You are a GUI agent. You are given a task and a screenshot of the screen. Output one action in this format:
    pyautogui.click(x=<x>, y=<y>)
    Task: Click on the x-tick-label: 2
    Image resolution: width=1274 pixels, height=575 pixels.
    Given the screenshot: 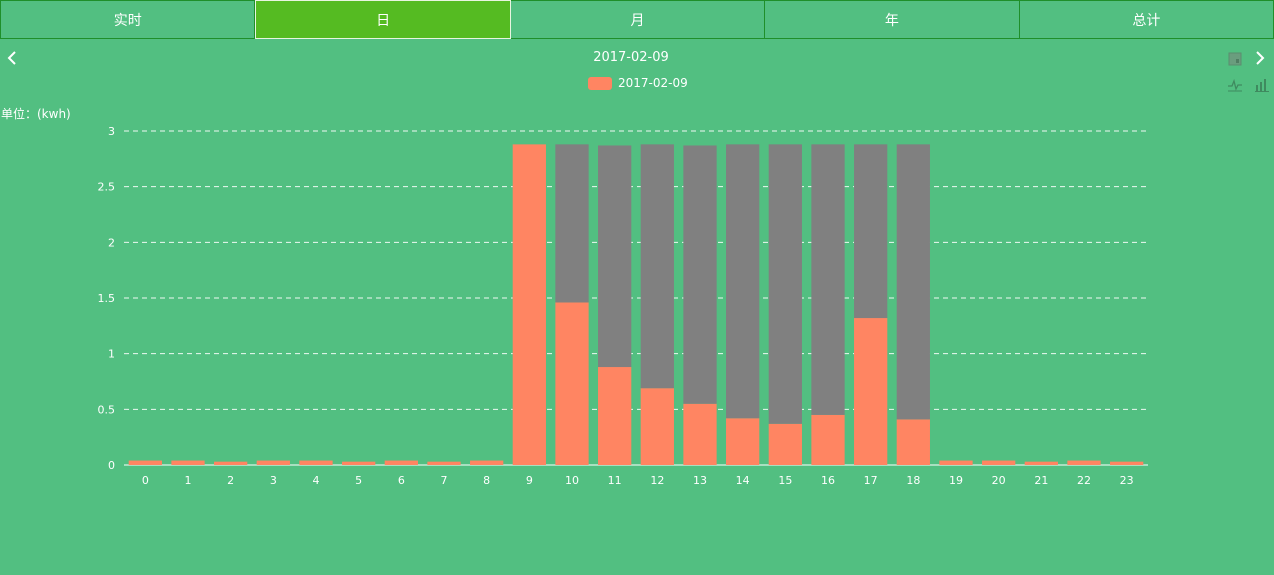 What is the action you would take?
    pyautogui.click(x=230, y=480)
    